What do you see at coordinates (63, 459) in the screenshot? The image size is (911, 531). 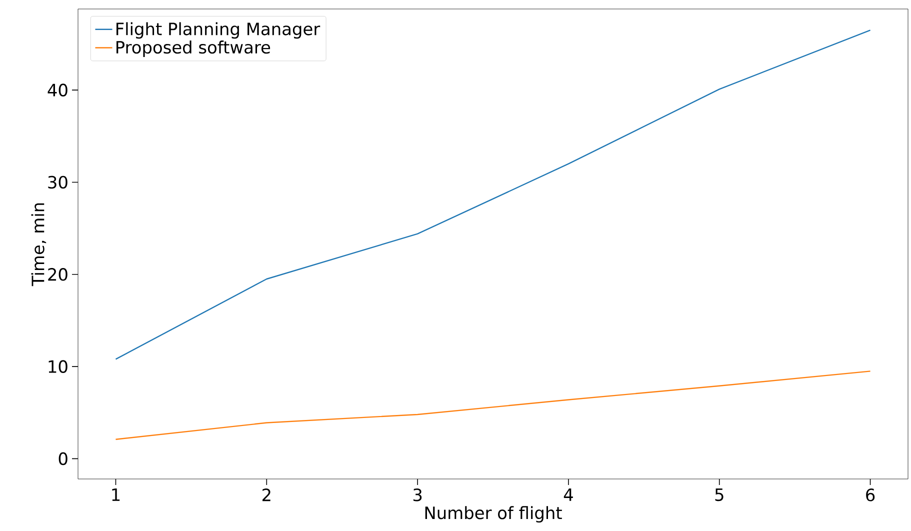 I see `y-tick-label: 0` at bounding box center [63, 459].